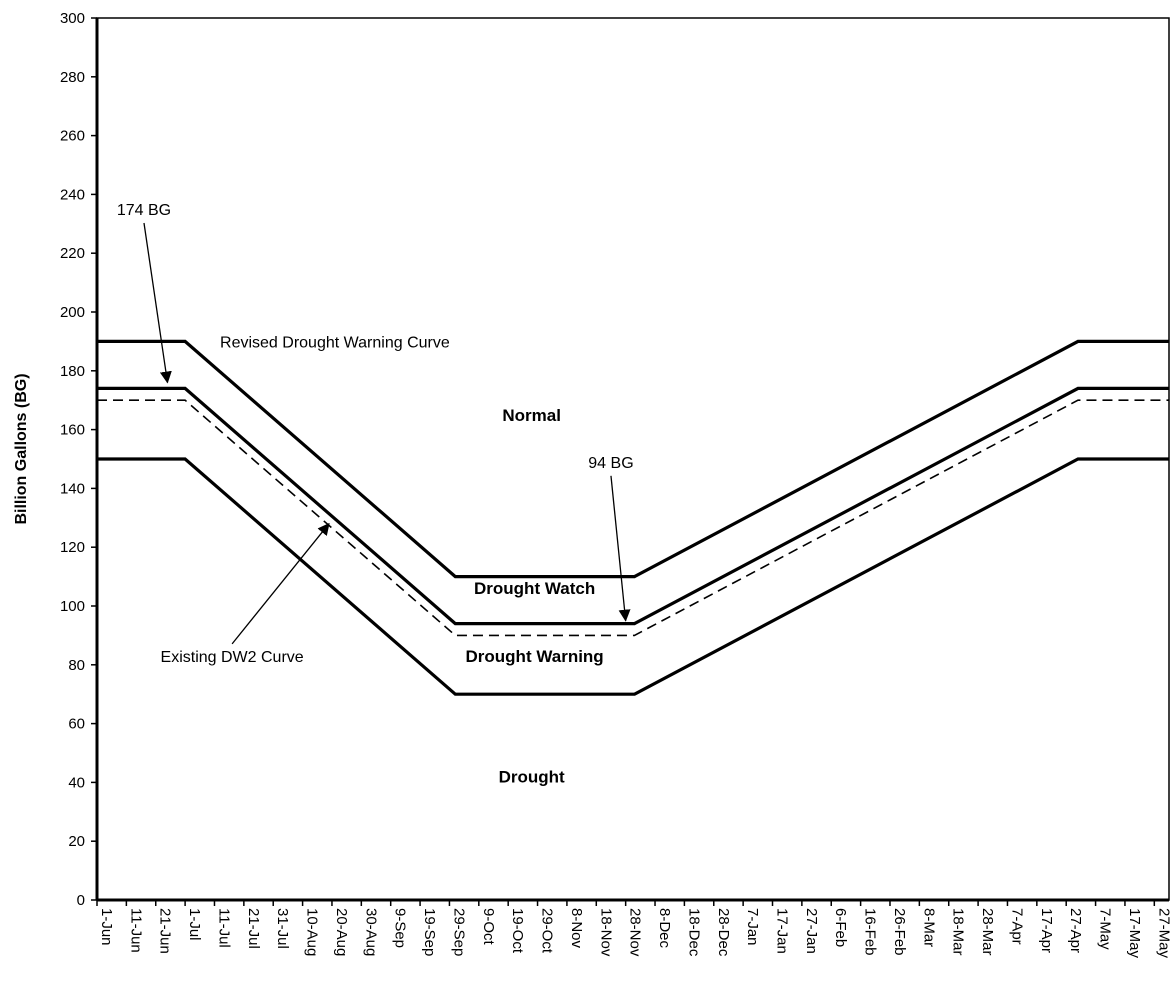 This screenshot has height=987, width=1172. Describe the element at coordinates (72, 312) in the screenshot. I see `y-tick-label: 200` at that location.